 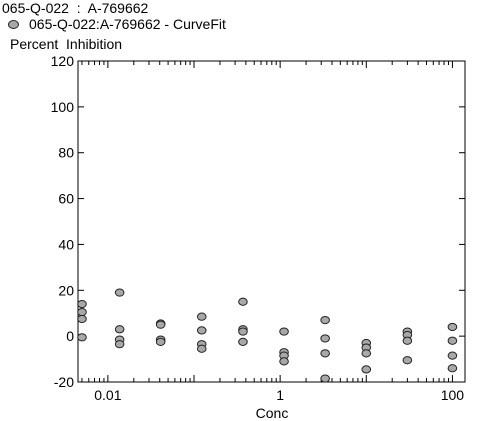 I want to click on chart-title: 065-Q-022 : A-769662, so click(x=75, y=8).